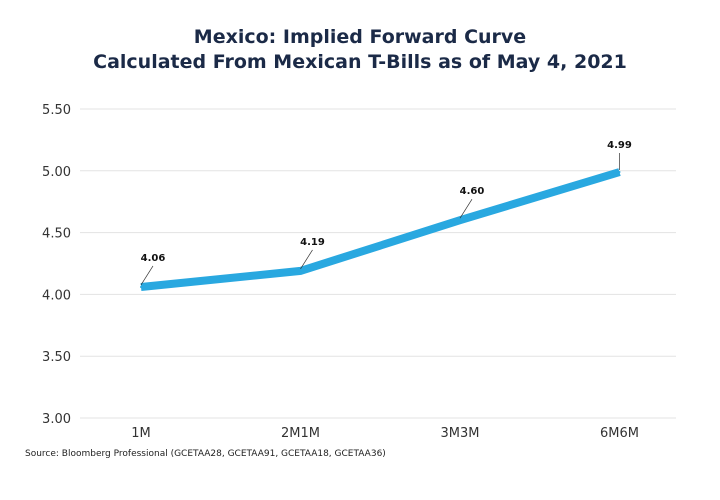 This screenshot has height=500, width=720. I want to click on y-tick-label: 3.50, so click(56, 357).